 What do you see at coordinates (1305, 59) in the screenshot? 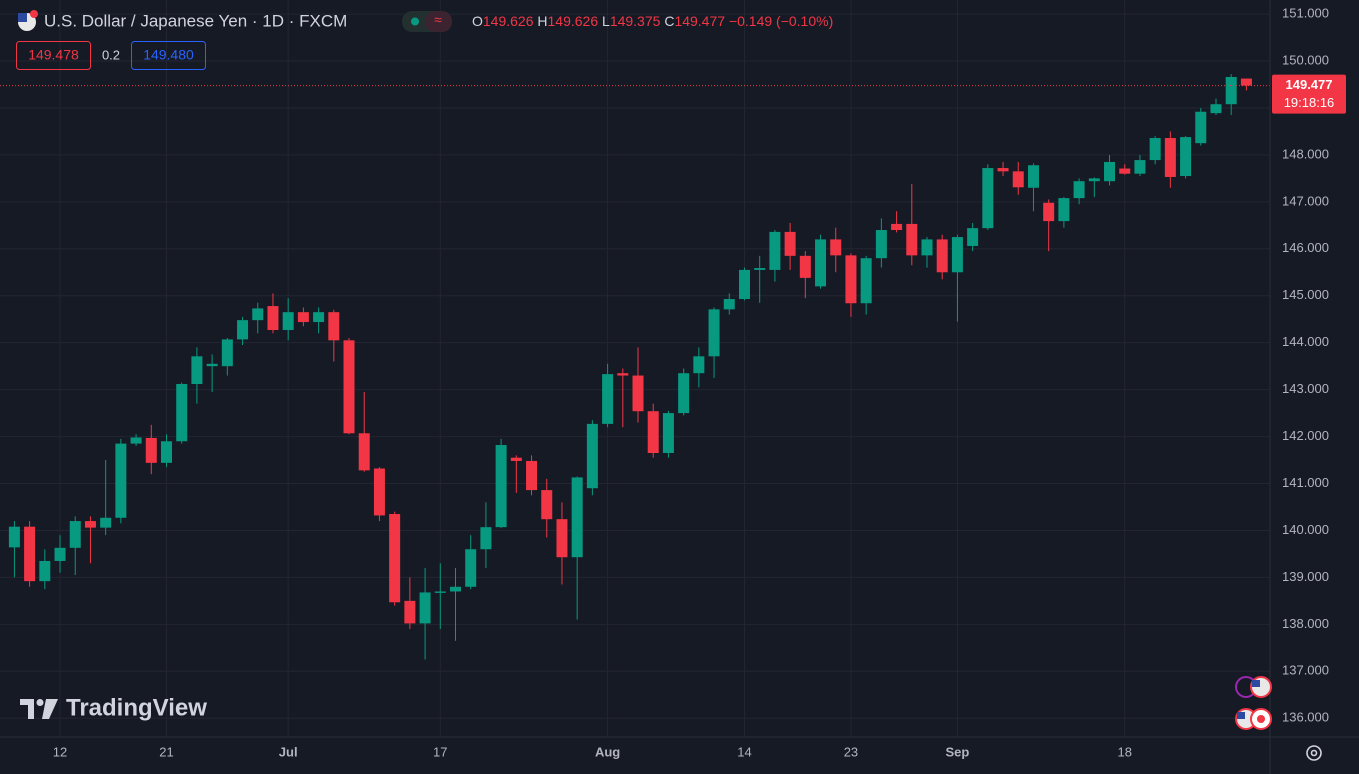
I see `y-tick-label: 150.000` at bounding box center [1305, 59].